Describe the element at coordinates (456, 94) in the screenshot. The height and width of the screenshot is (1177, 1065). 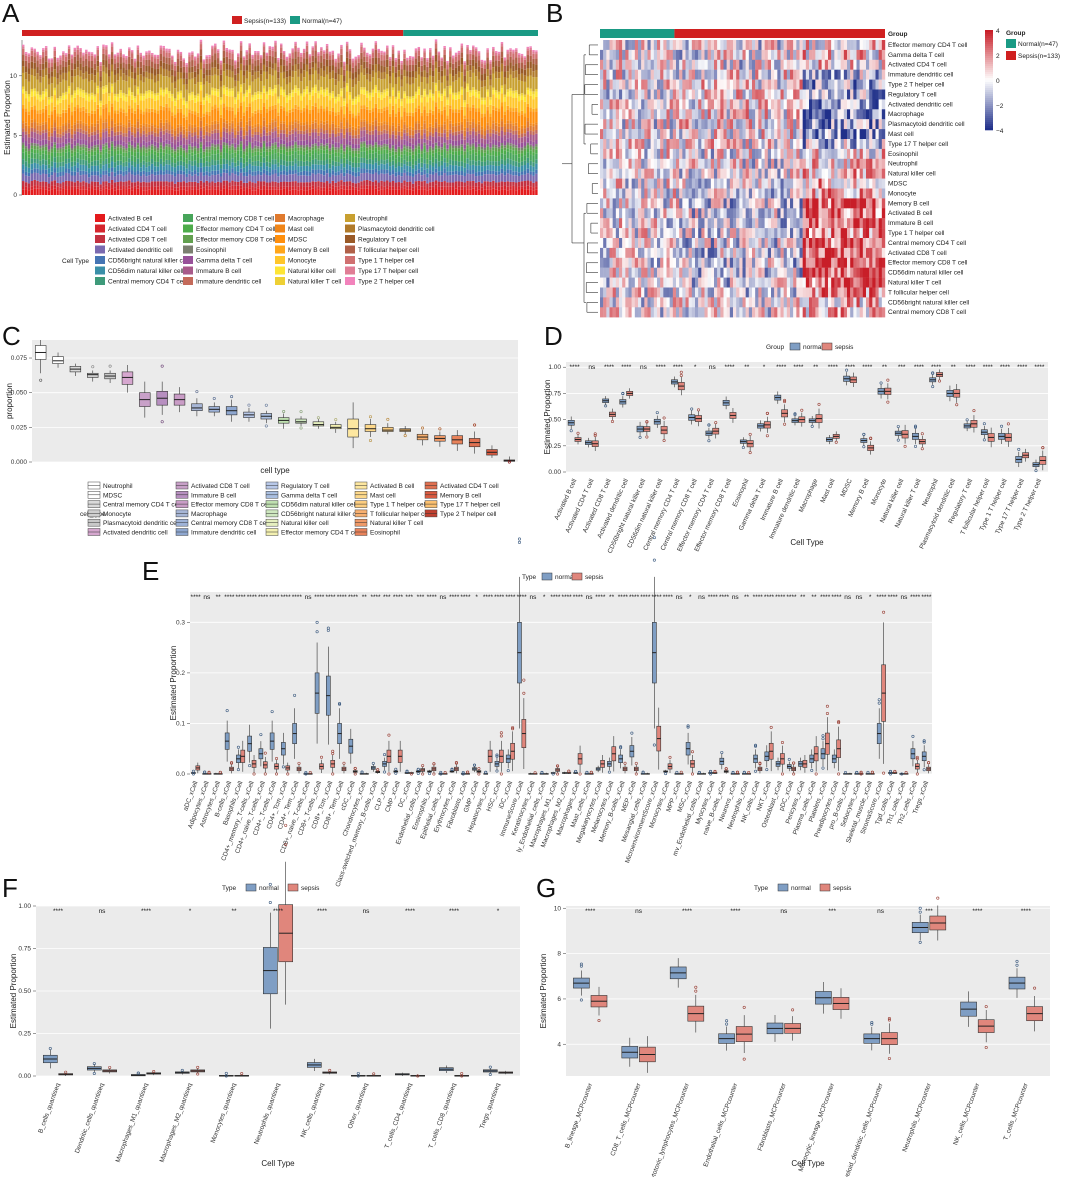
I see `bar-segment-natural-killer-t-cell` at that location.